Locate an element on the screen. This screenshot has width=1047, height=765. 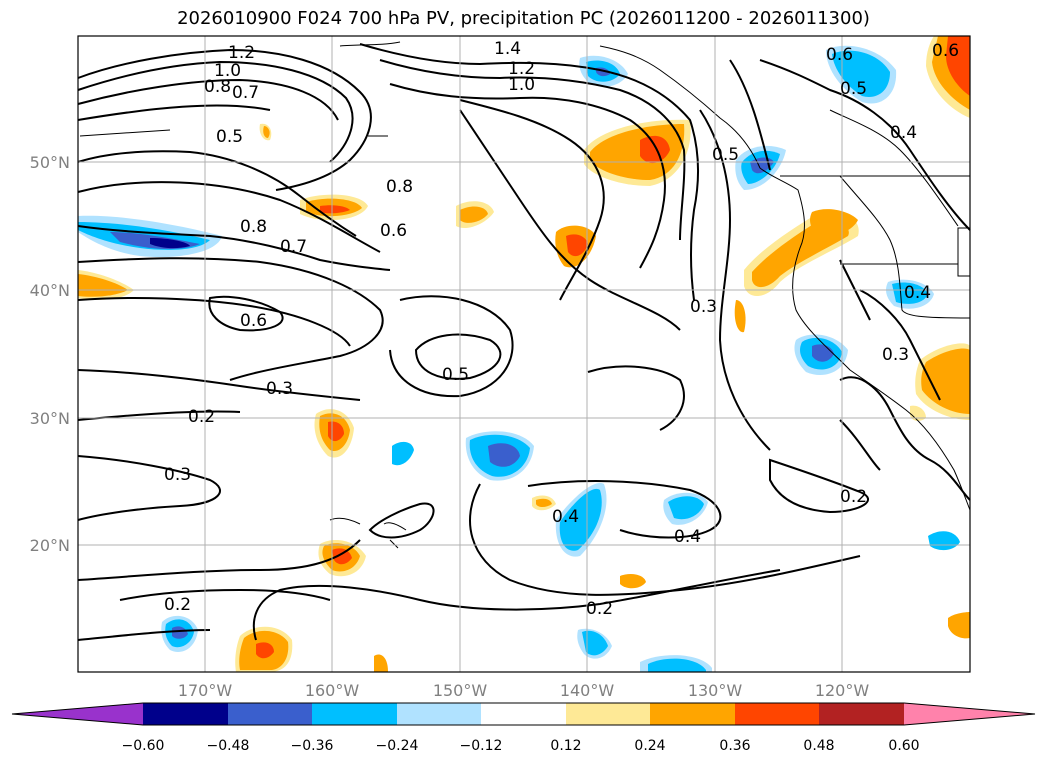
latitude-labels: 50°N 40°N 30°N 20°N is located at coordinates (50, 354).